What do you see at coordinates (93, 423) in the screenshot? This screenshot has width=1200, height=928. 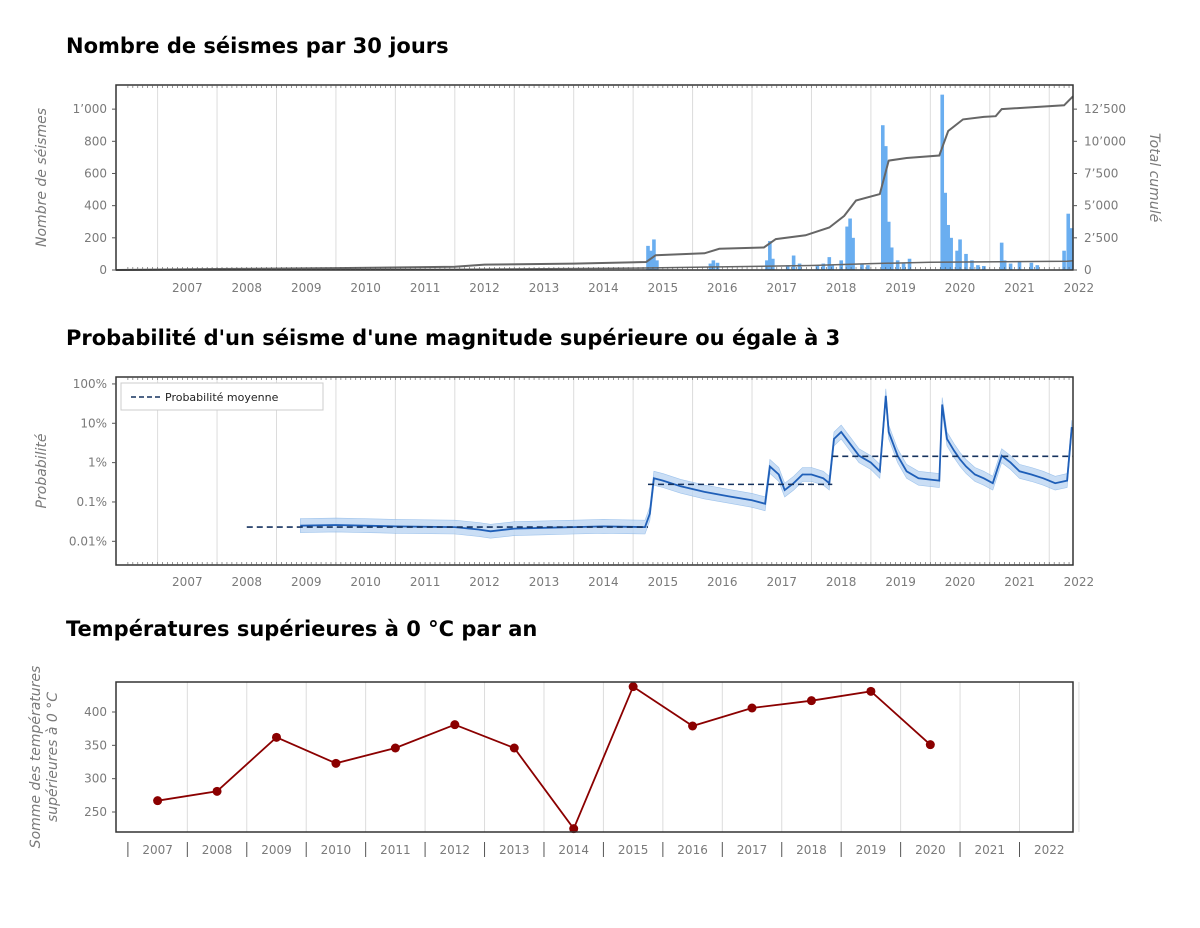 I see `y-tick-label: 10%` at bounding box center [93, 423].